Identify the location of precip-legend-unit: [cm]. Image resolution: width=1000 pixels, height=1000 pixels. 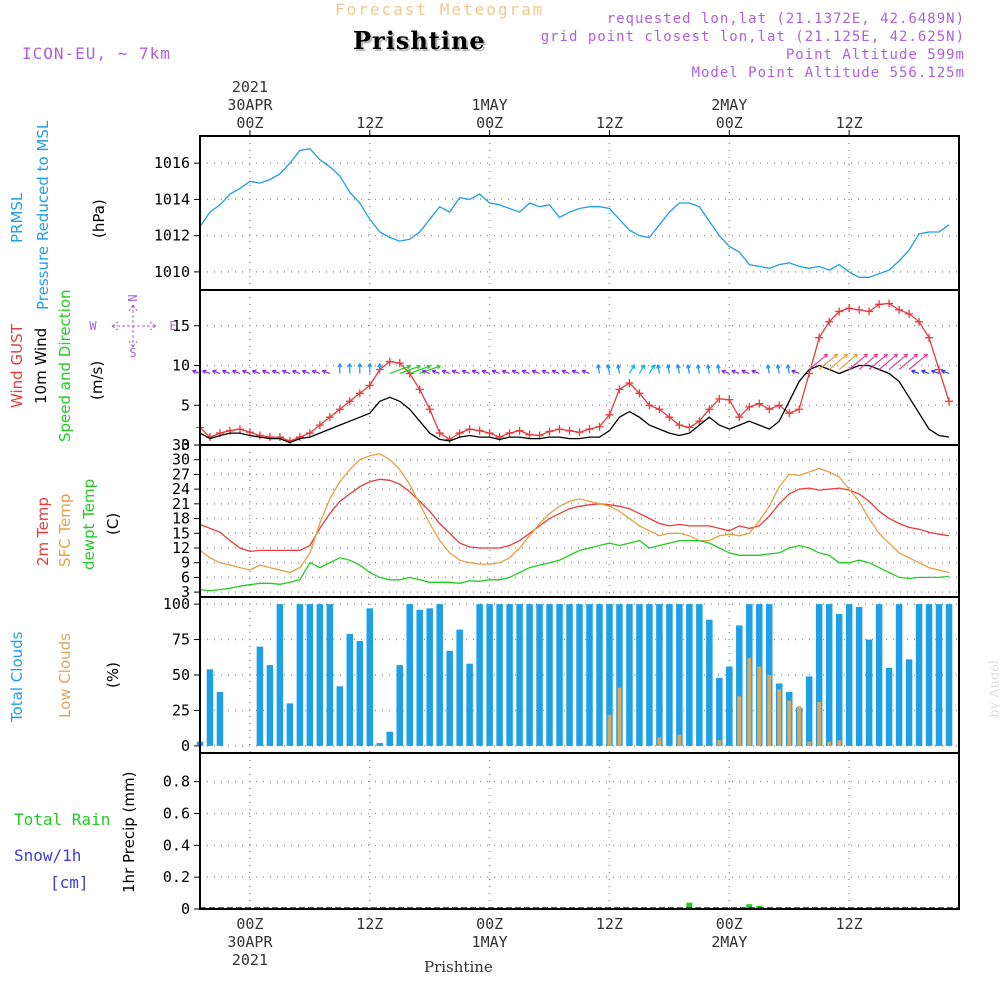
(69, 882).